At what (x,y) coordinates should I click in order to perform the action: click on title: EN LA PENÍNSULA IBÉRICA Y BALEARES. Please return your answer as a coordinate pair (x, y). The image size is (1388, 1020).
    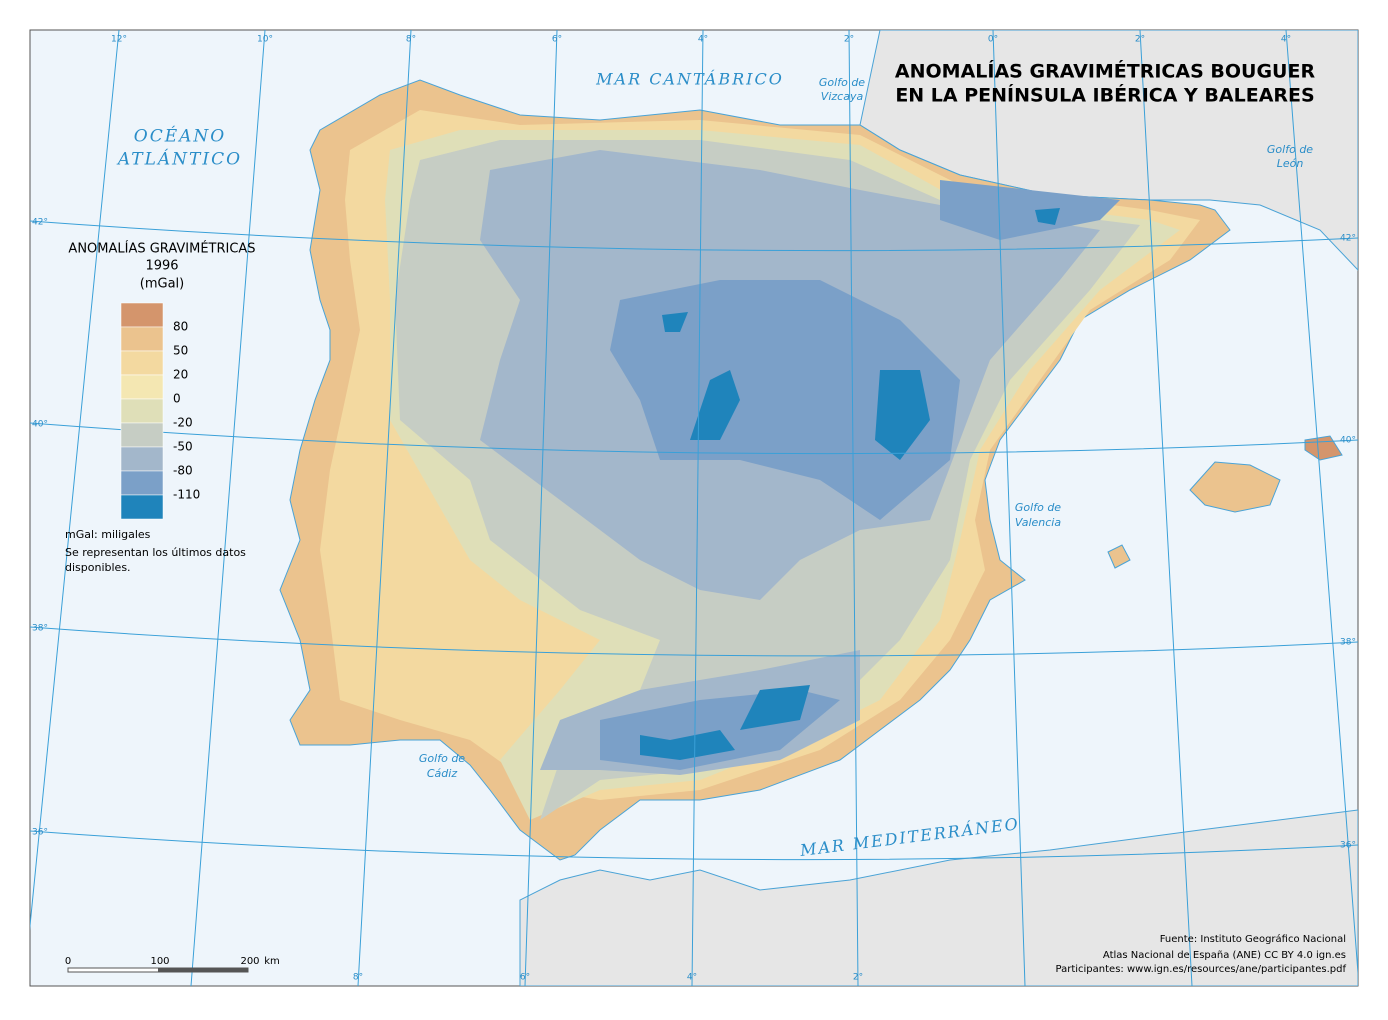
    Looking at the image, I should click on (1104, 95).